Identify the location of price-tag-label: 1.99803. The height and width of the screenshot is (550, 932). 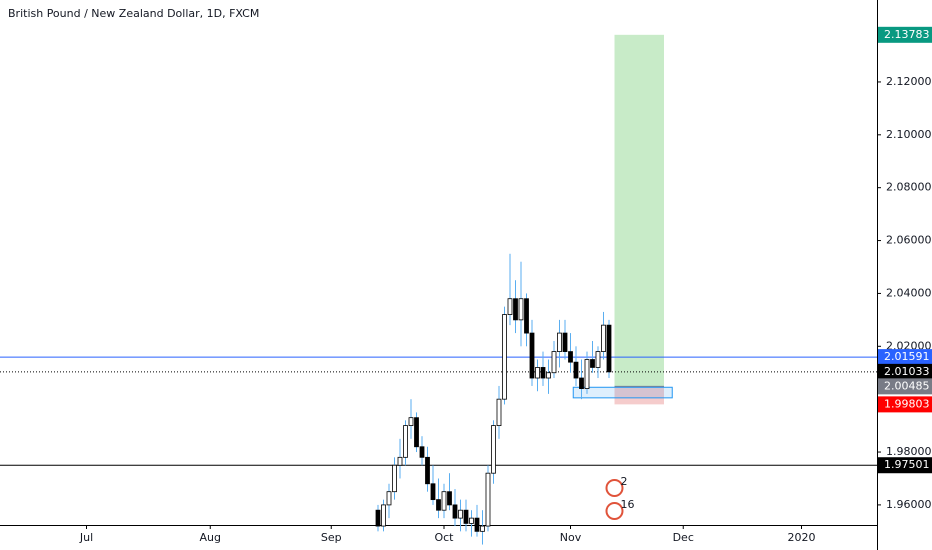
(907, 403).